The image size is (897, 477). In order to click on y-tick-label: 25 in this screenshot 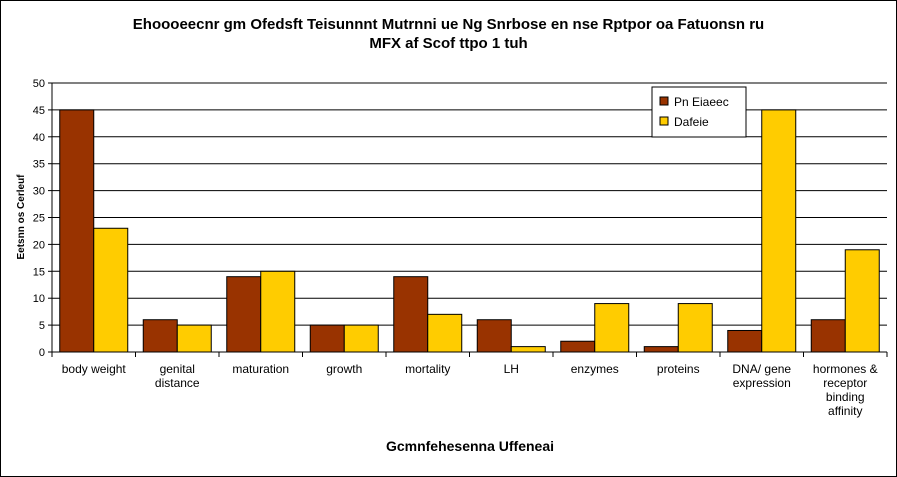, I will do `click(39, 219)`.